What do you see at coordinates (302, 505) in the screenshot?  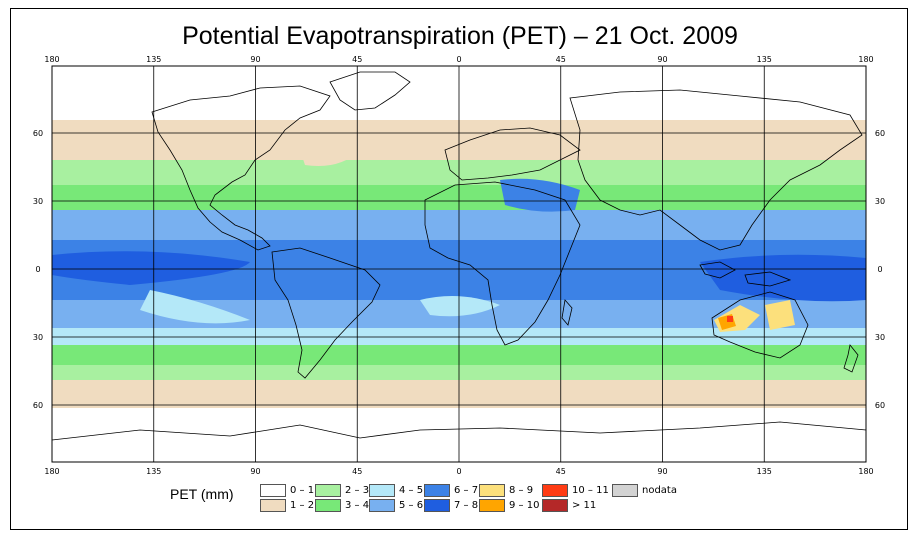 I see `legend-label: 1 – 2` at bounding box center [302, 505].